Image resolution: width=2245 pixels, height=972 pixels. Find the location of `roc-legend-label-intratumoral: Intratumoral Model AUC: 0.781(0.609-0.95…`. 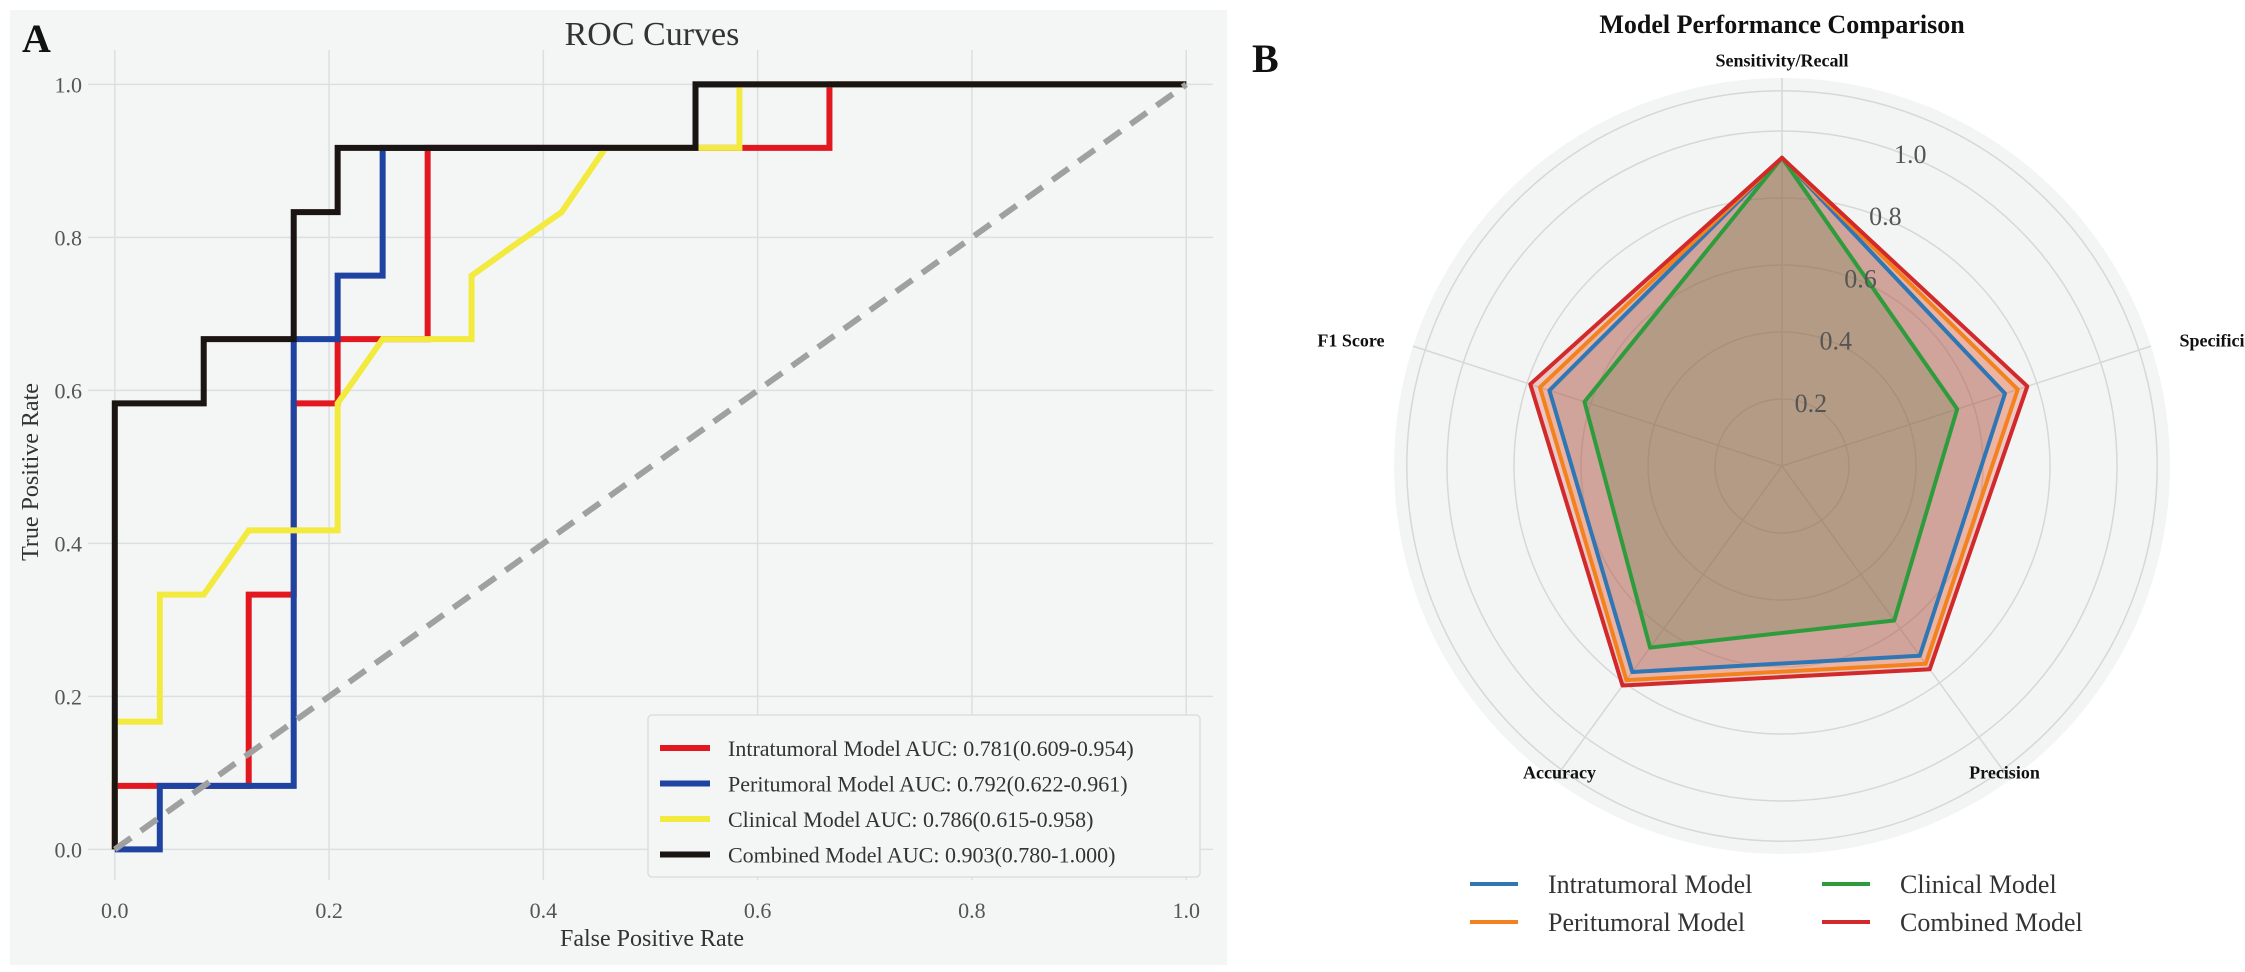

roc-legend-label-intratumoral: Intratumoral Model AUC: 0.781(0.609-0.95… is located at coordinates (931, 748).